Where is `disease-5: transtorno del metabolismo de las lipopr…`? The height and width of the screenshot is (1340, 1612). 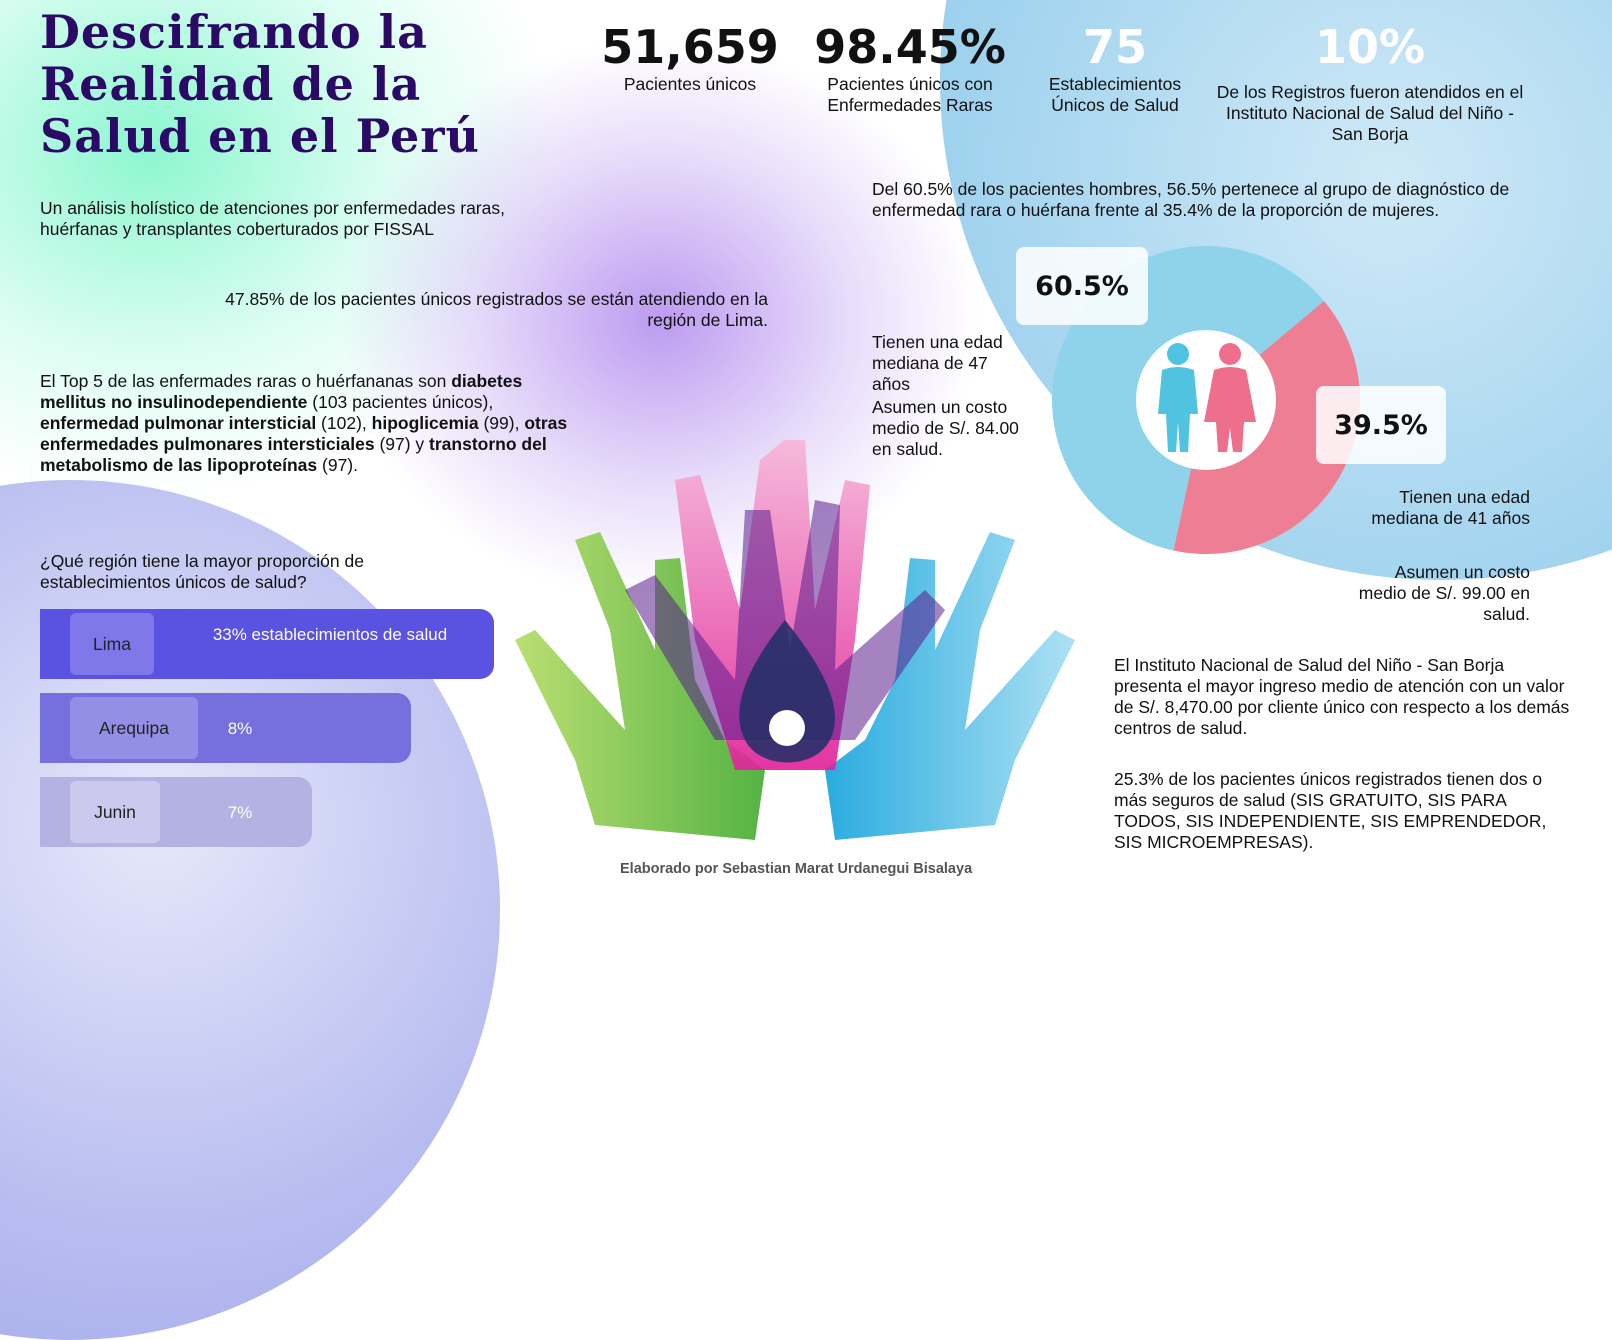 disease-5: transtorno del metabolismo de las lipopr… is located at coordinates (293, 454).